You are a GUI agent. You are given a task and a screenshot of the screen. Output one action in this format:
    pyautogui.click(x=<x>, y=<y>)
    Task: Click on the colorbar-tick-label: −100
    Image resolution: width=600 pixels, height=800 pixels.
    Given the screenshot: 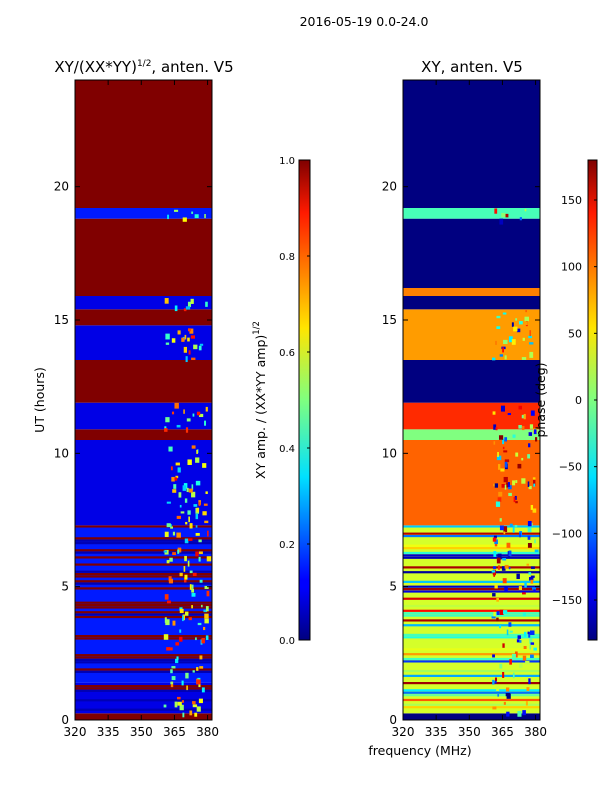 What is the action you would take?
    pyautogui.click(x=567, y=533)
    